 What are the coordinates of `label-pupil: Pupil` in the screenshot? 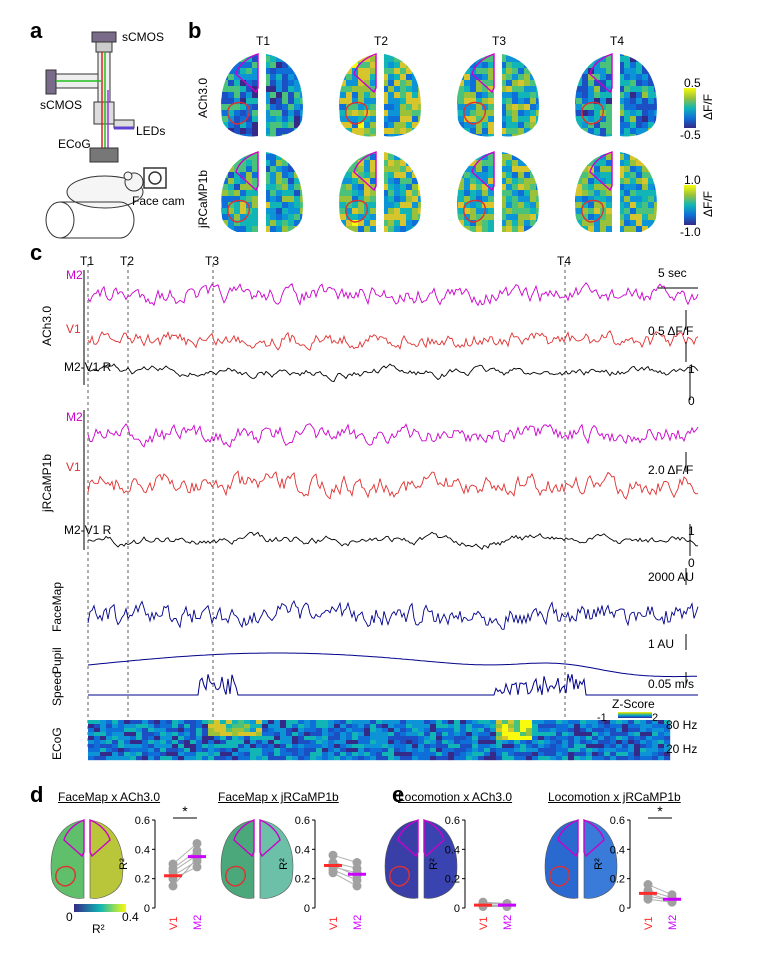 It's located at (57, 660).